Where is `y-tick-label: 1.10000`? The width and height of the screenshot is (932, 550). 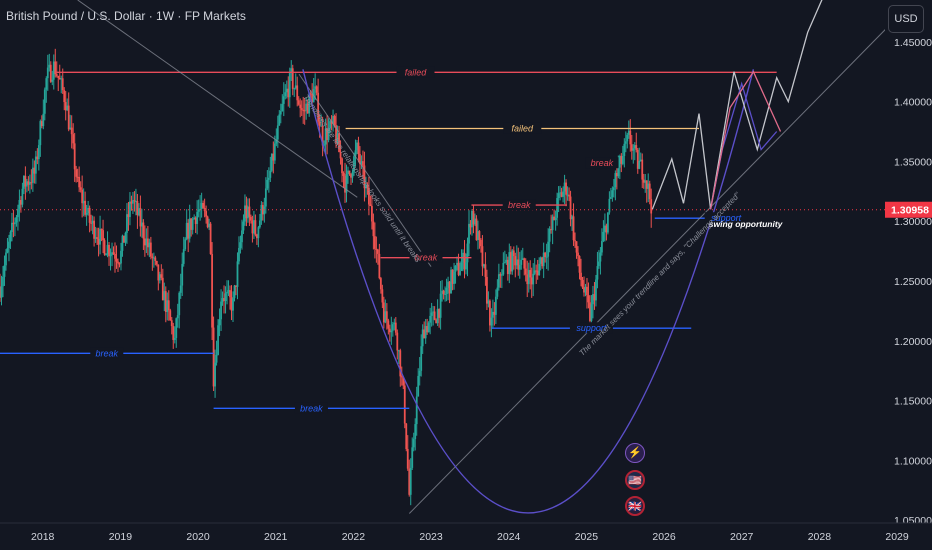 y-tick-label: 1.10000 is located at coordinates (913, 461).